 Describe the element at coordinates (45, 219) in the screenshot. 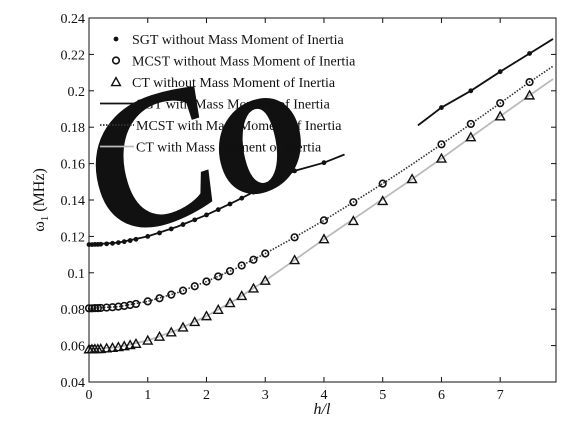

I see `y-axis-title-subscript: 1` at that location.